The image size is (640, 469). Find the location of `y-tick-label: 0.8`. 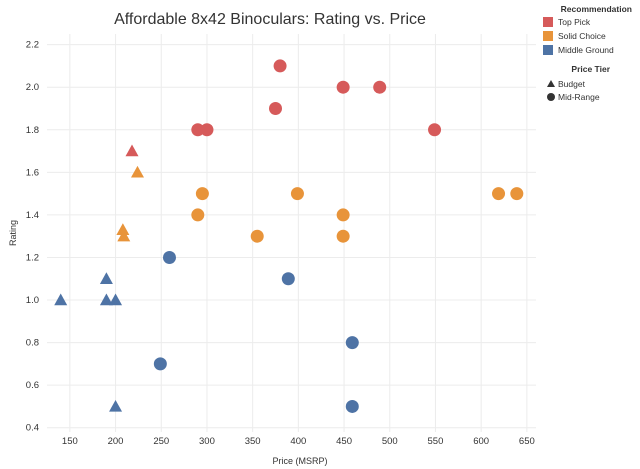

y-tick-label: 0.8 is located at coordinates (32, 343).